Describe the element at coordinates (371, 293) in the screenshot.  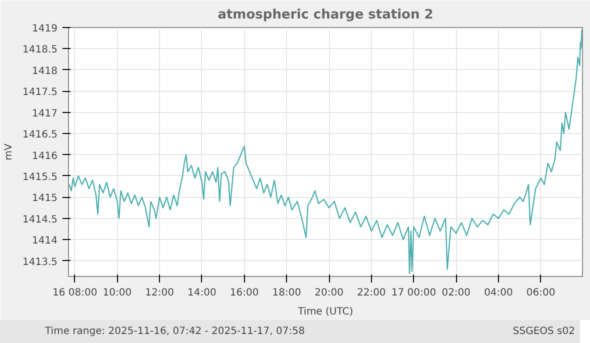
I see `x-tick-label: 22:00` at that location.